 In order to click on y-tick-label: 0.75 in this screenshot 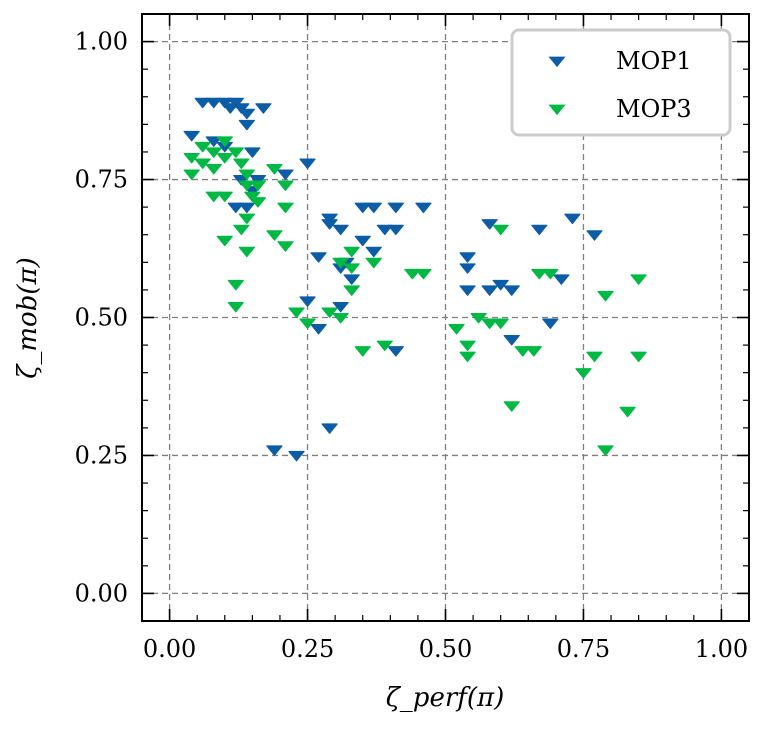, I will do `click(101, 180)`.